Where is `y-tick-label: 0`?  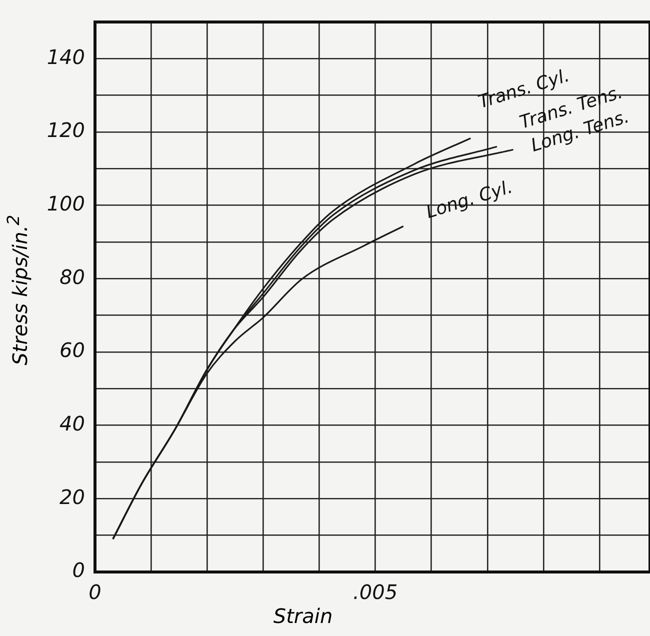
y-tick-label: 0 is located at coordinates (78, 570).